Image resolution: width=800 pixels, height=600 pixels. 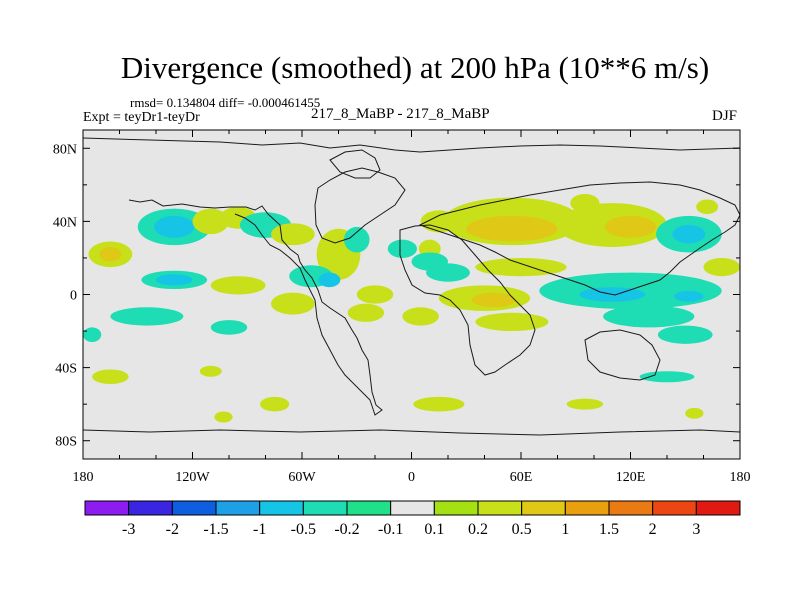 What do you see at coordinates (411, 477) in the screenshot?
I see `x-tick-label: 0` at bounding box center [411, 477].